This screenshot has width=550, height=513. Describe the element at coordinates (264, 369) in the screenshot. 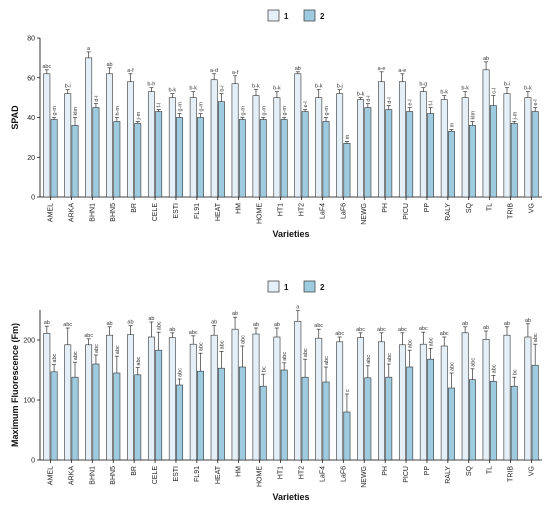

I see `sig-label: bc` at that location.